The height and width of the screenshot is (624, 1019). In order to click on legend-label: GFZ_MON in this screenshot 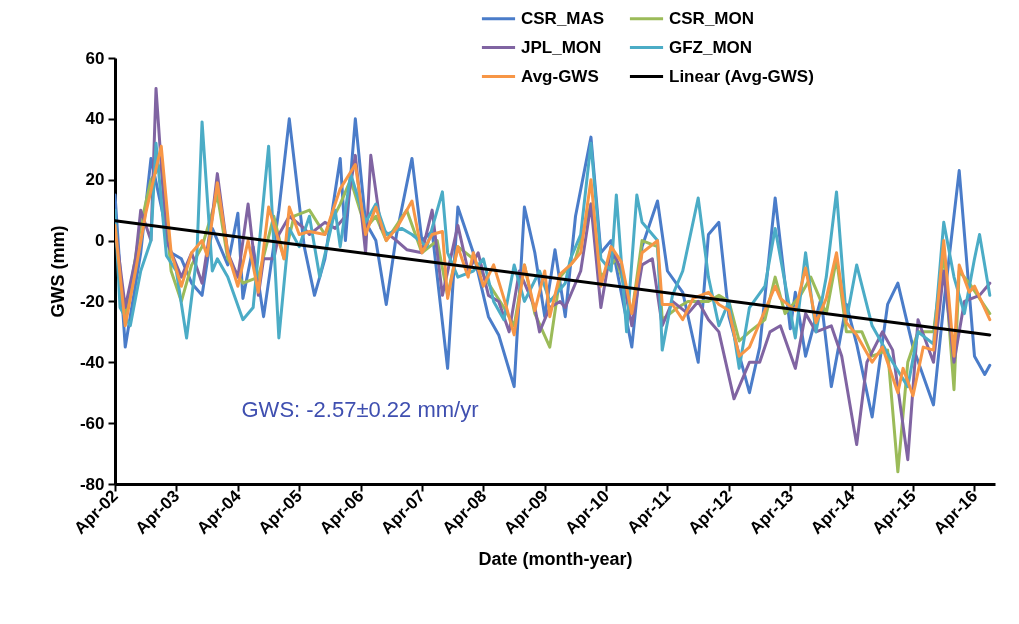, I will do `click(711, 47)`.